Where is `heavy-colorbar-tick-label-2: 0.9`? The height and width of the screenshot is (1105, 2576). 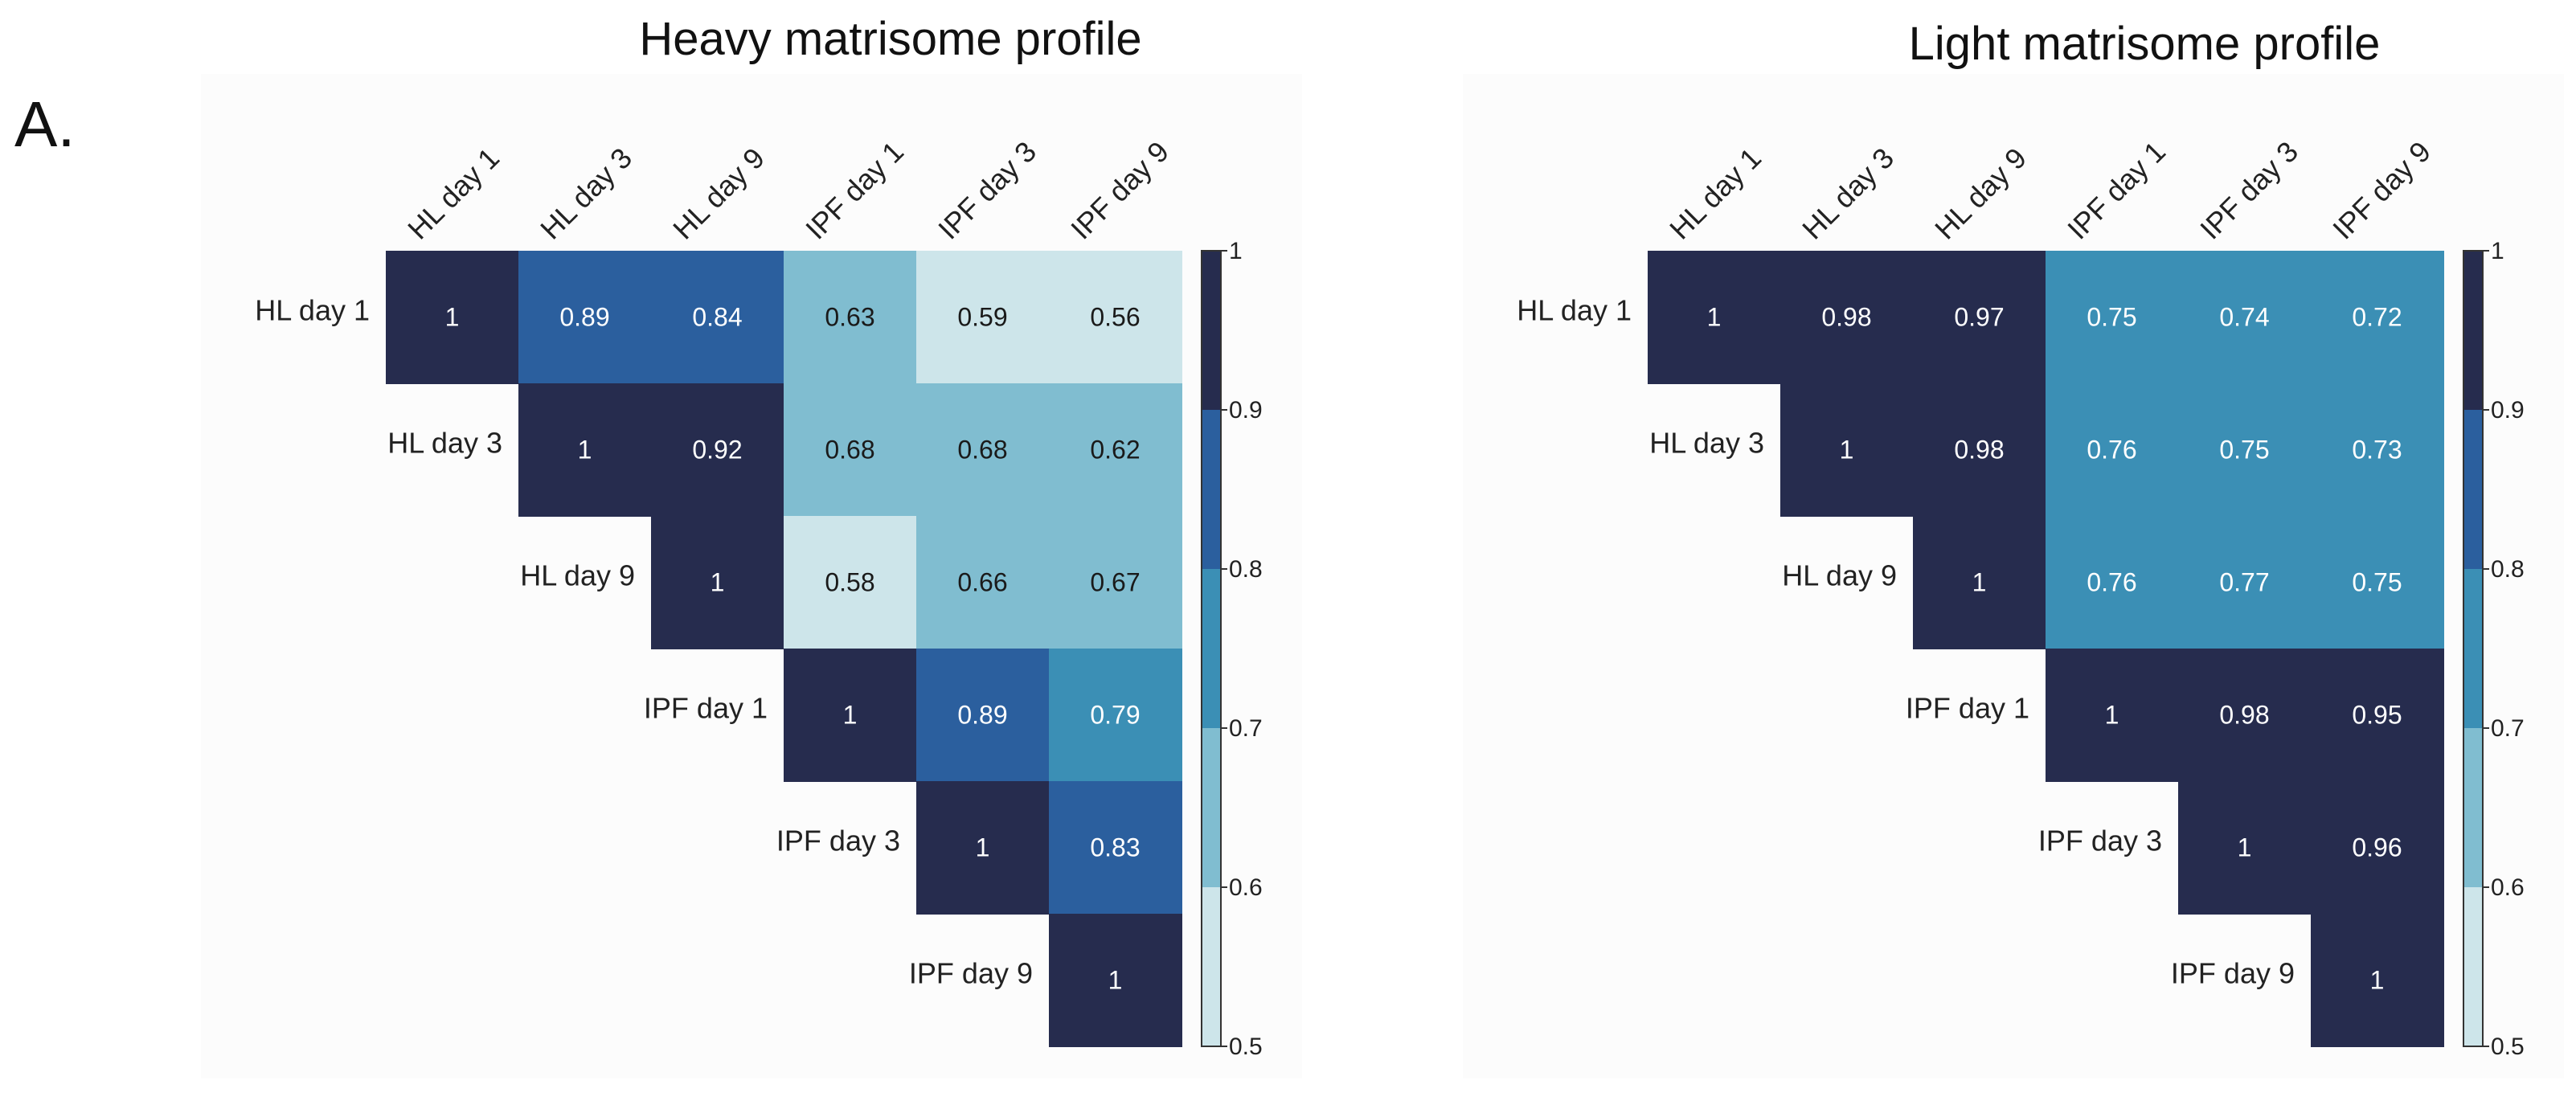 heavy-colorbar-tick-label-2: 0.9 is located at coordinates (1246, 410).